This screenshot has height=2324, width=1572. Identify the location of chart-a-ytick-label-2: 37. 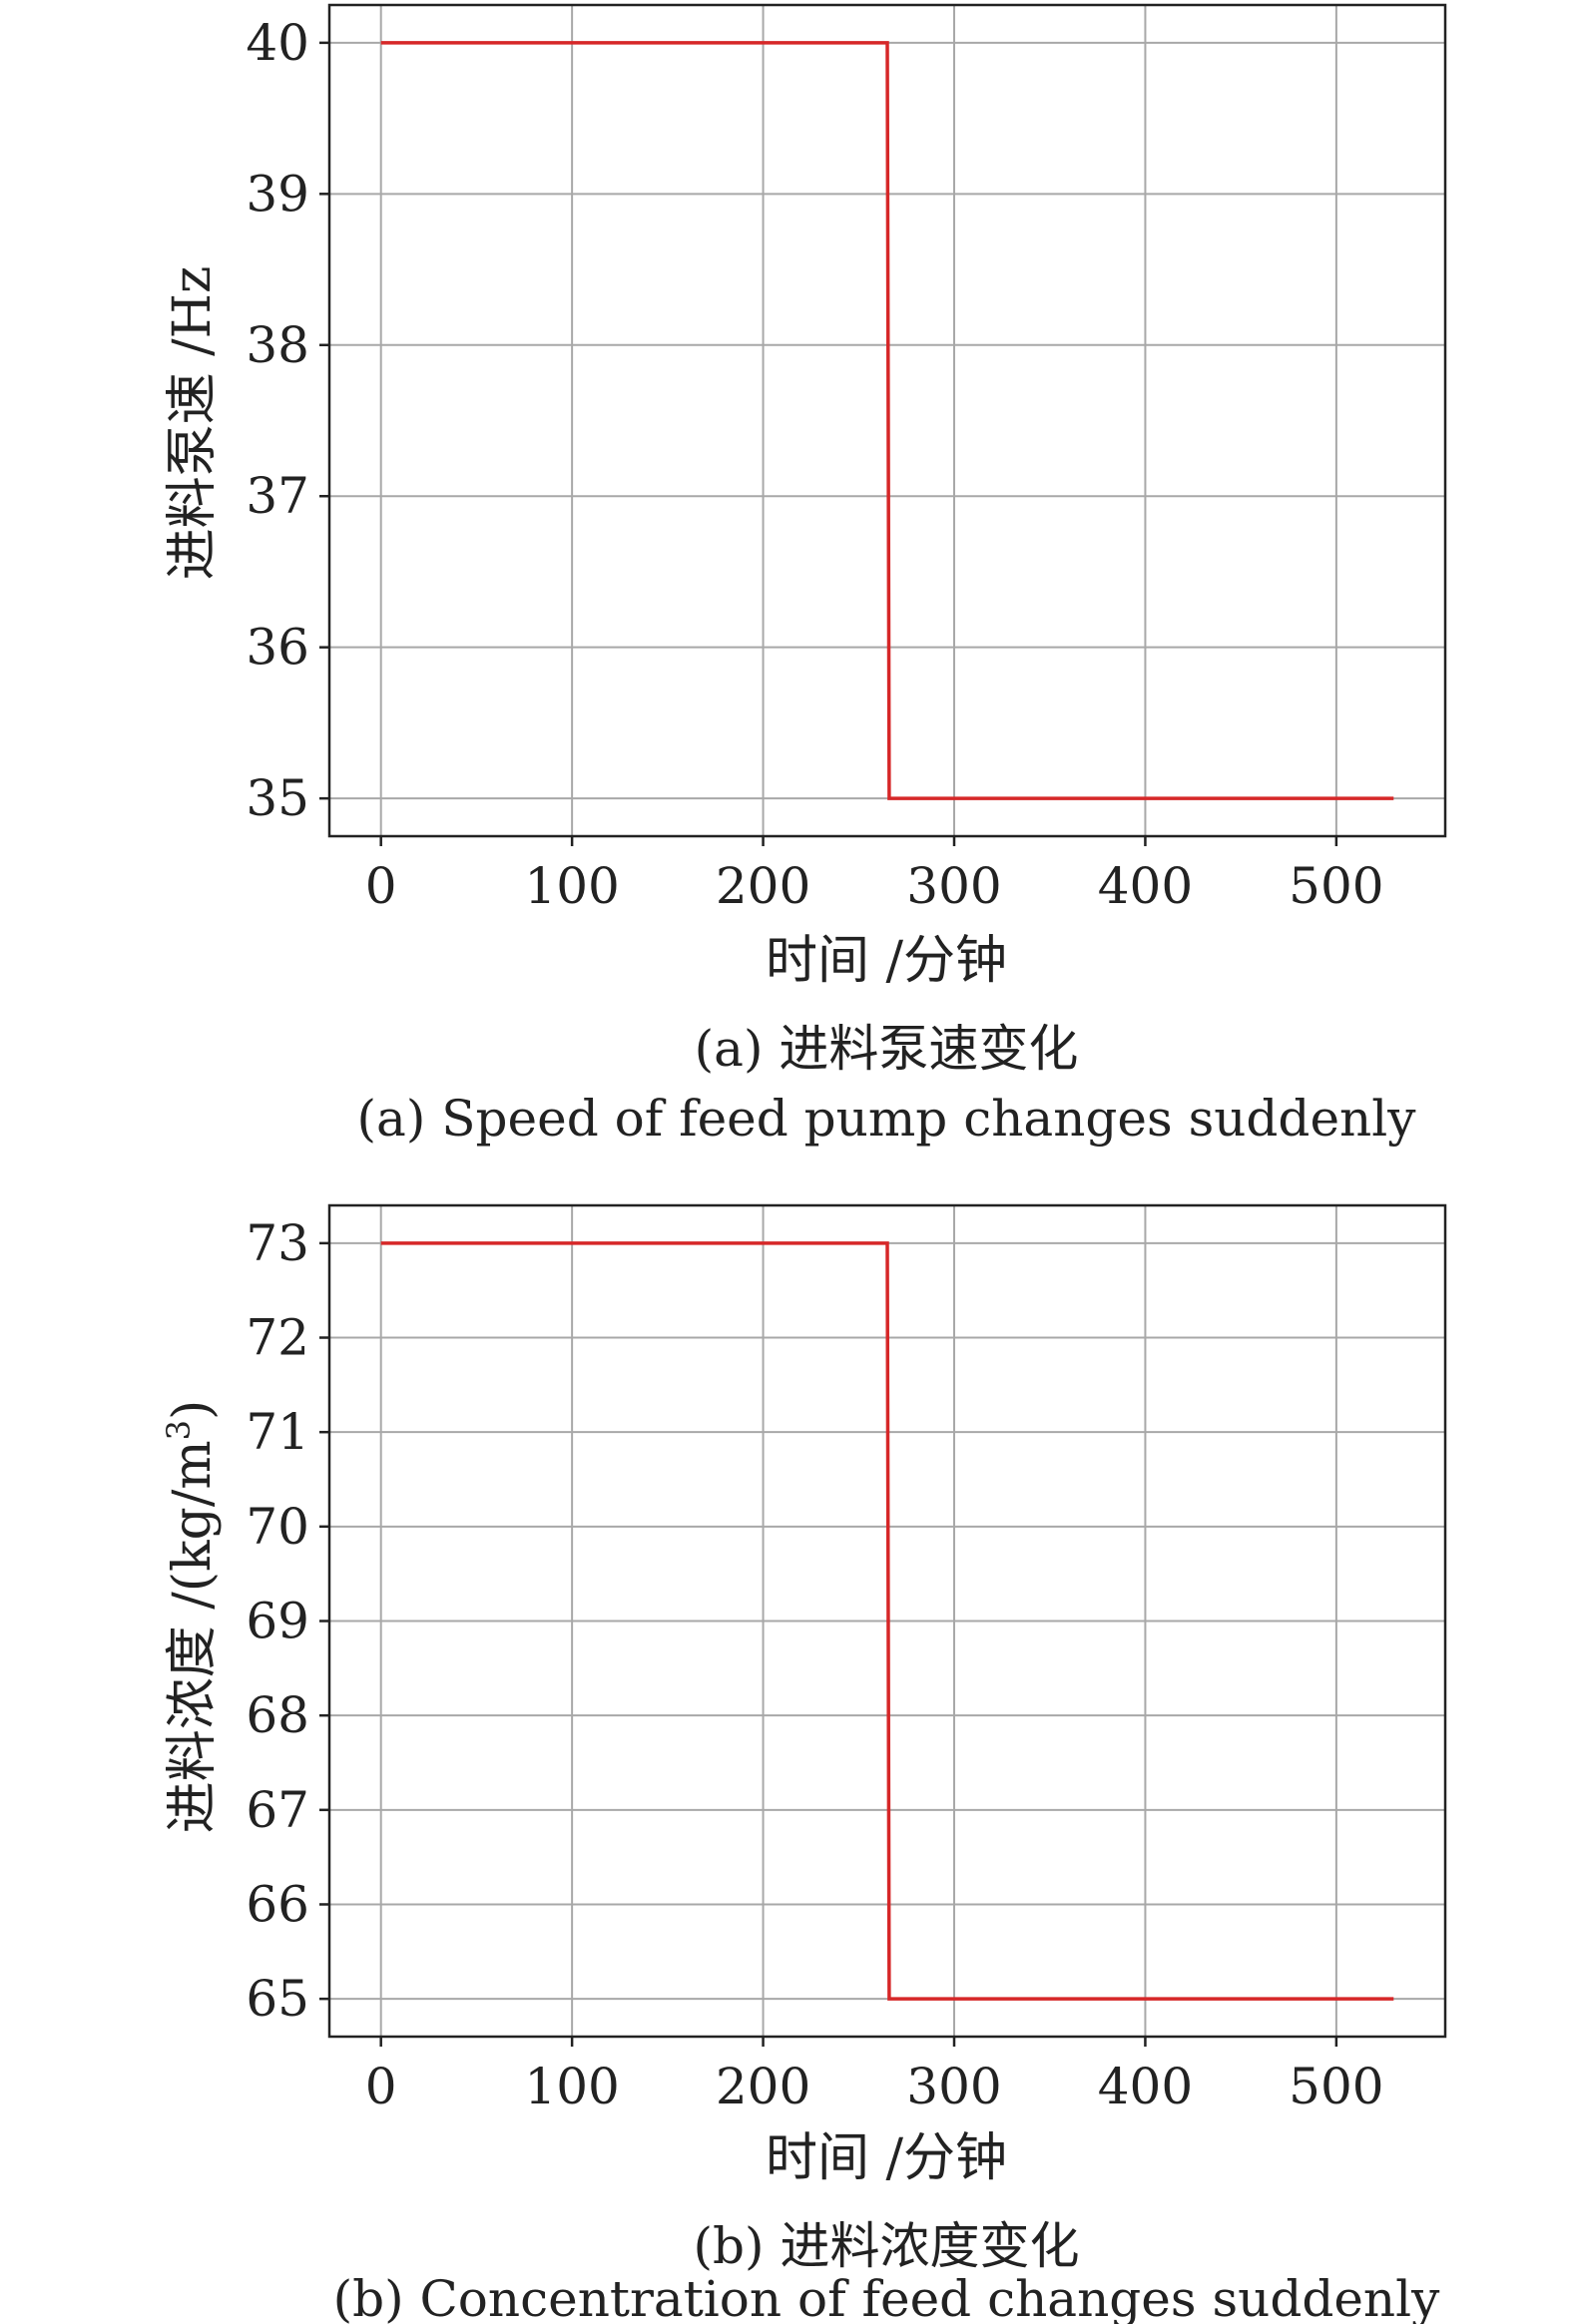
(277, 496).